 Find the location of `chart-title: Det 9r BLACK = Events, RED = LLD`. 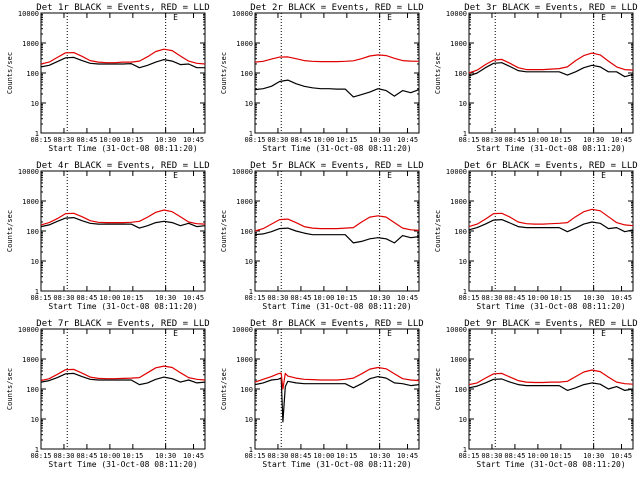

chart-title: Det 9r BLACK = Events, RED = LLD is located at coordinates (550, 324).